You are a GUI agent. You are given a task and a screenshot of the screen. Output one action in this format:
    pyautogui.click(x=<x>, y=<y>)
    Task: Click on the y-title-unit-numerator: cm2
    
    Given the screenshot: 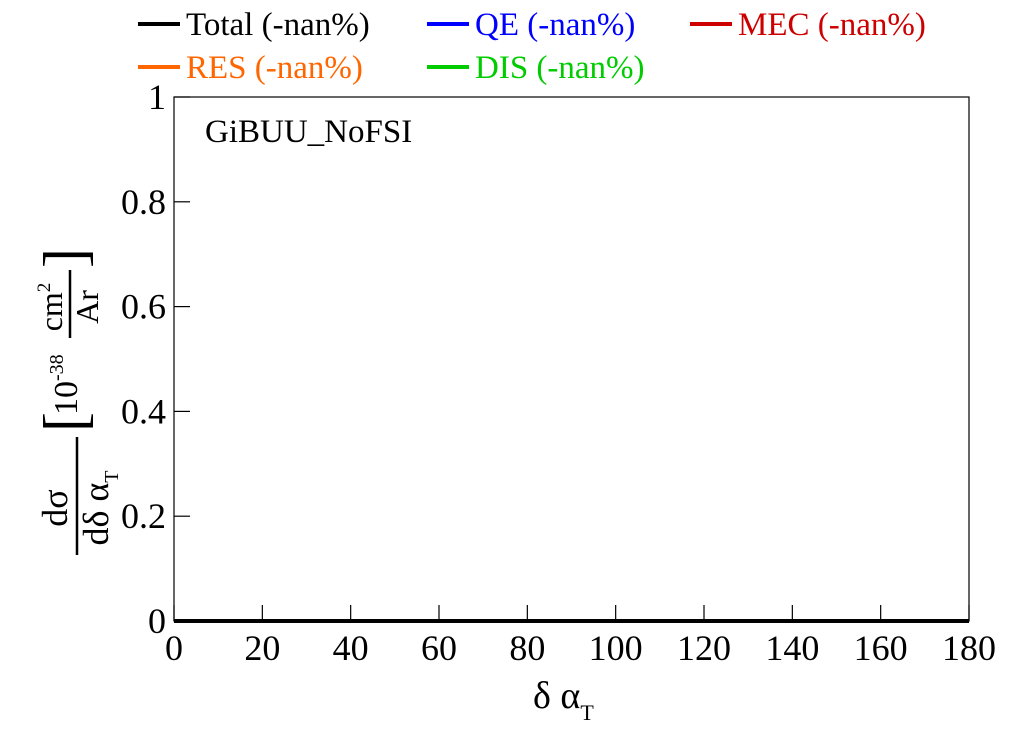 What is the action you would take?
    pyautogui.click(x=51, y=307)
    